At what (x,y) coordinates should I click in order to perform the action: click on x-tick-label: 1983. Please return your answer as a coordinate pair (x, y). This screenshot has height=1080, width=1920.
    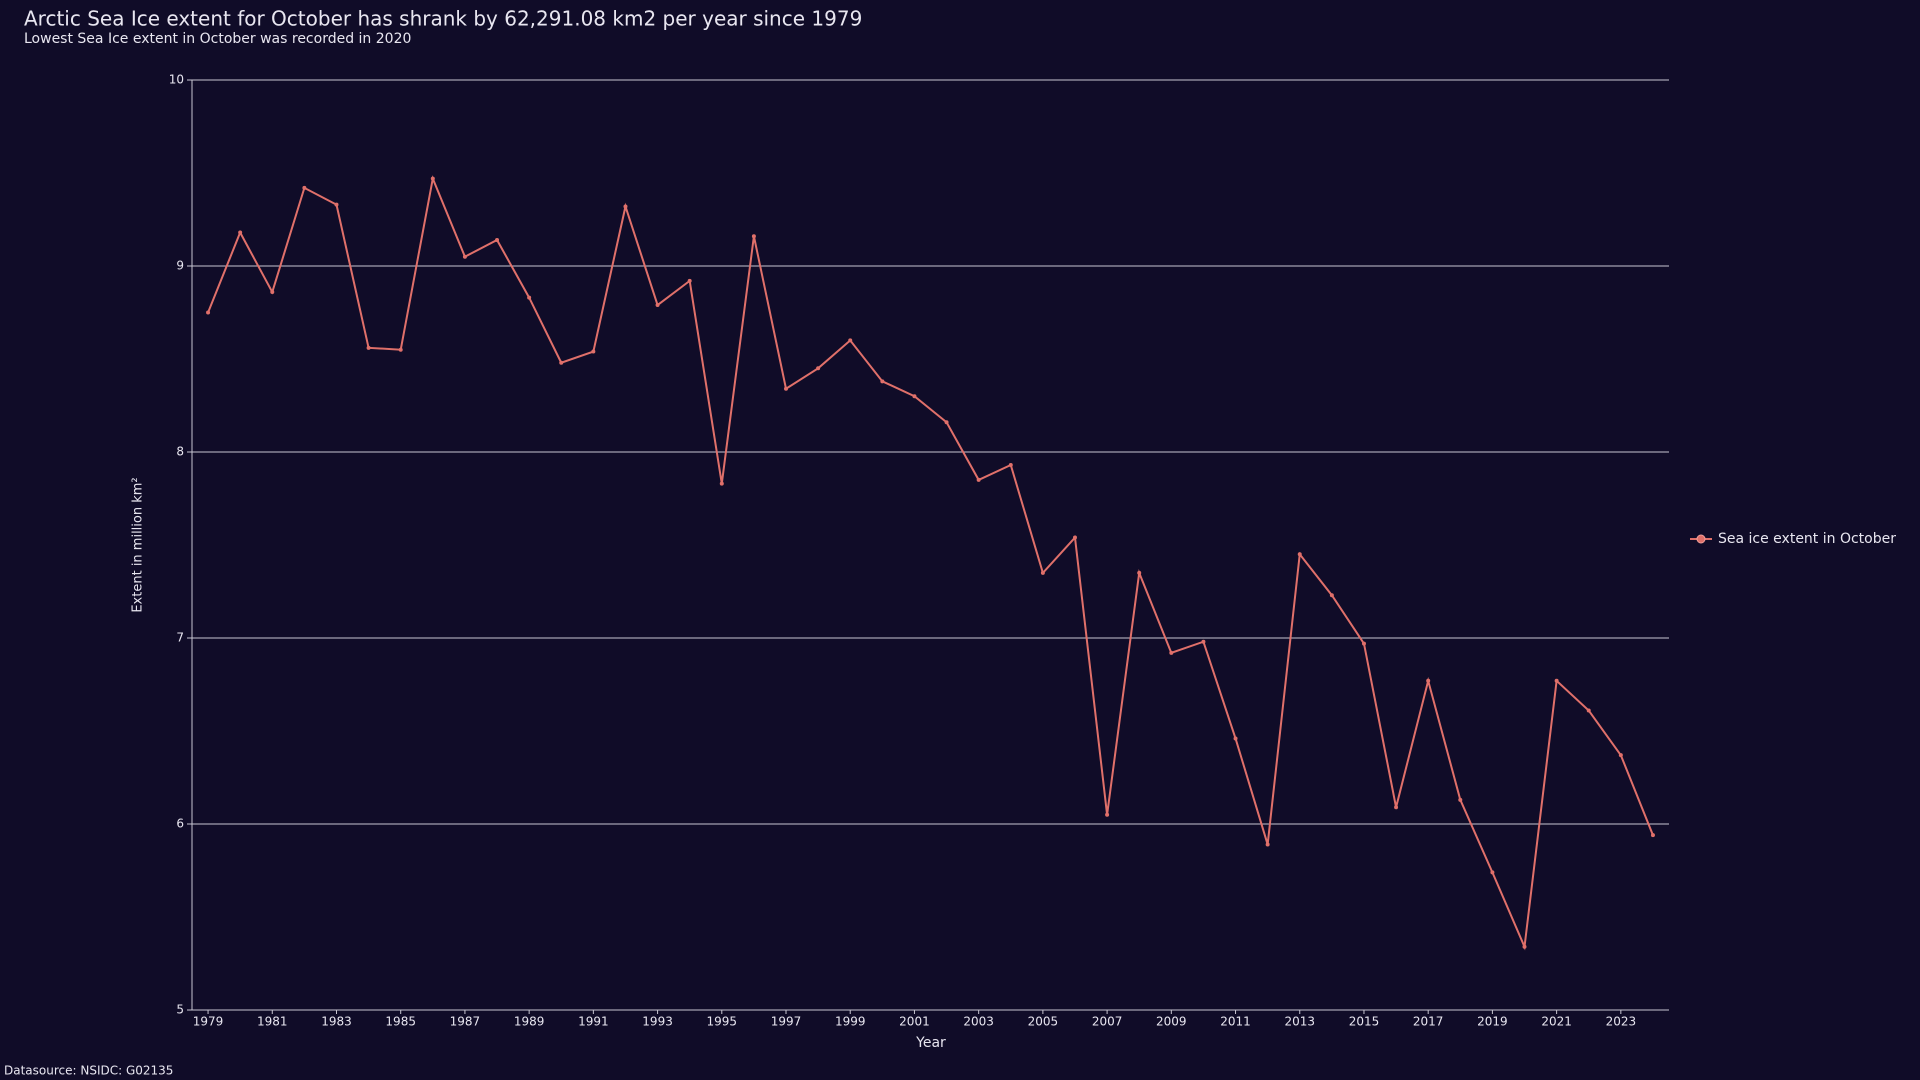
    Looking at the image, I should click on (336, 1022).